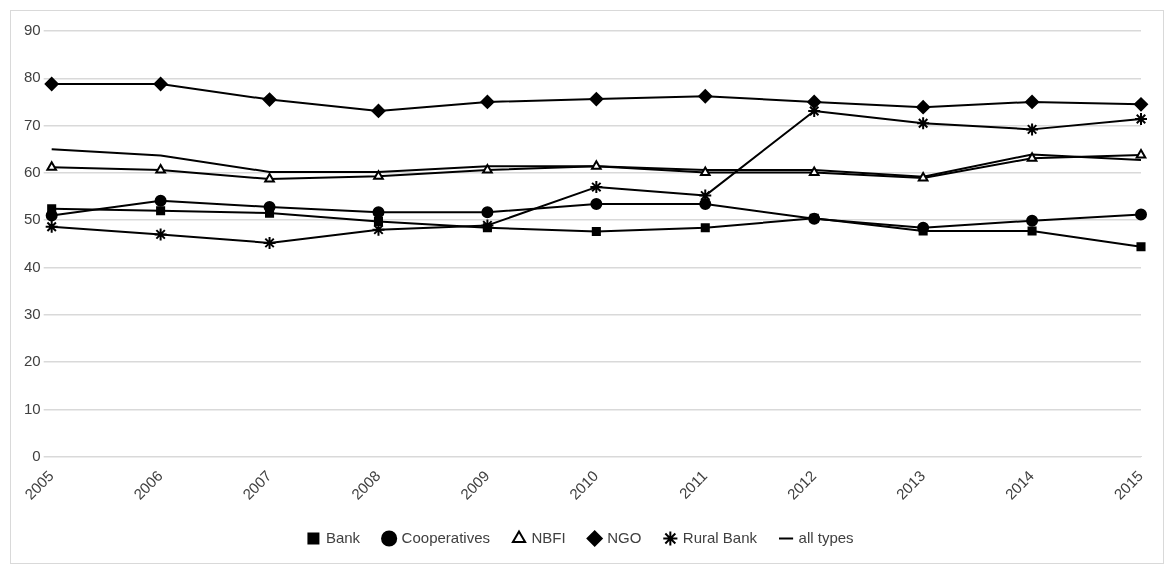 Image resolution: width=1168 pixels, height=565 pixels. I want to click on y-tick-label: 50, so click(32, 219).